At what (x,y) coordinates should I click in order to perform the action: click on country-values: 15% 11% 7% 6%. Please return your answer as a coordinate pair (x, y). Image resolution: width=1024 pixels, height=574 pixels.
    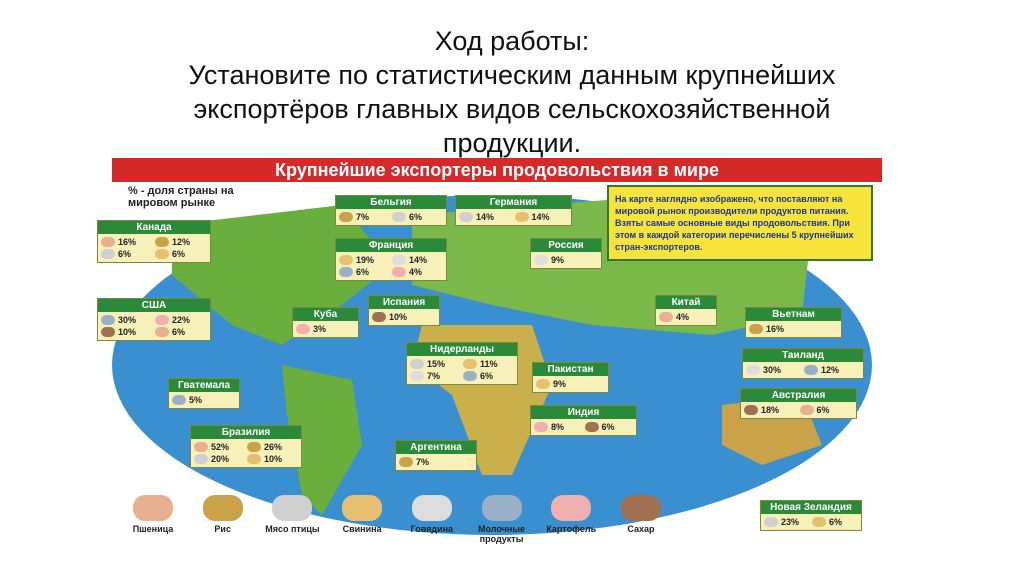
    Looking at the image, I should click on (462, 370).